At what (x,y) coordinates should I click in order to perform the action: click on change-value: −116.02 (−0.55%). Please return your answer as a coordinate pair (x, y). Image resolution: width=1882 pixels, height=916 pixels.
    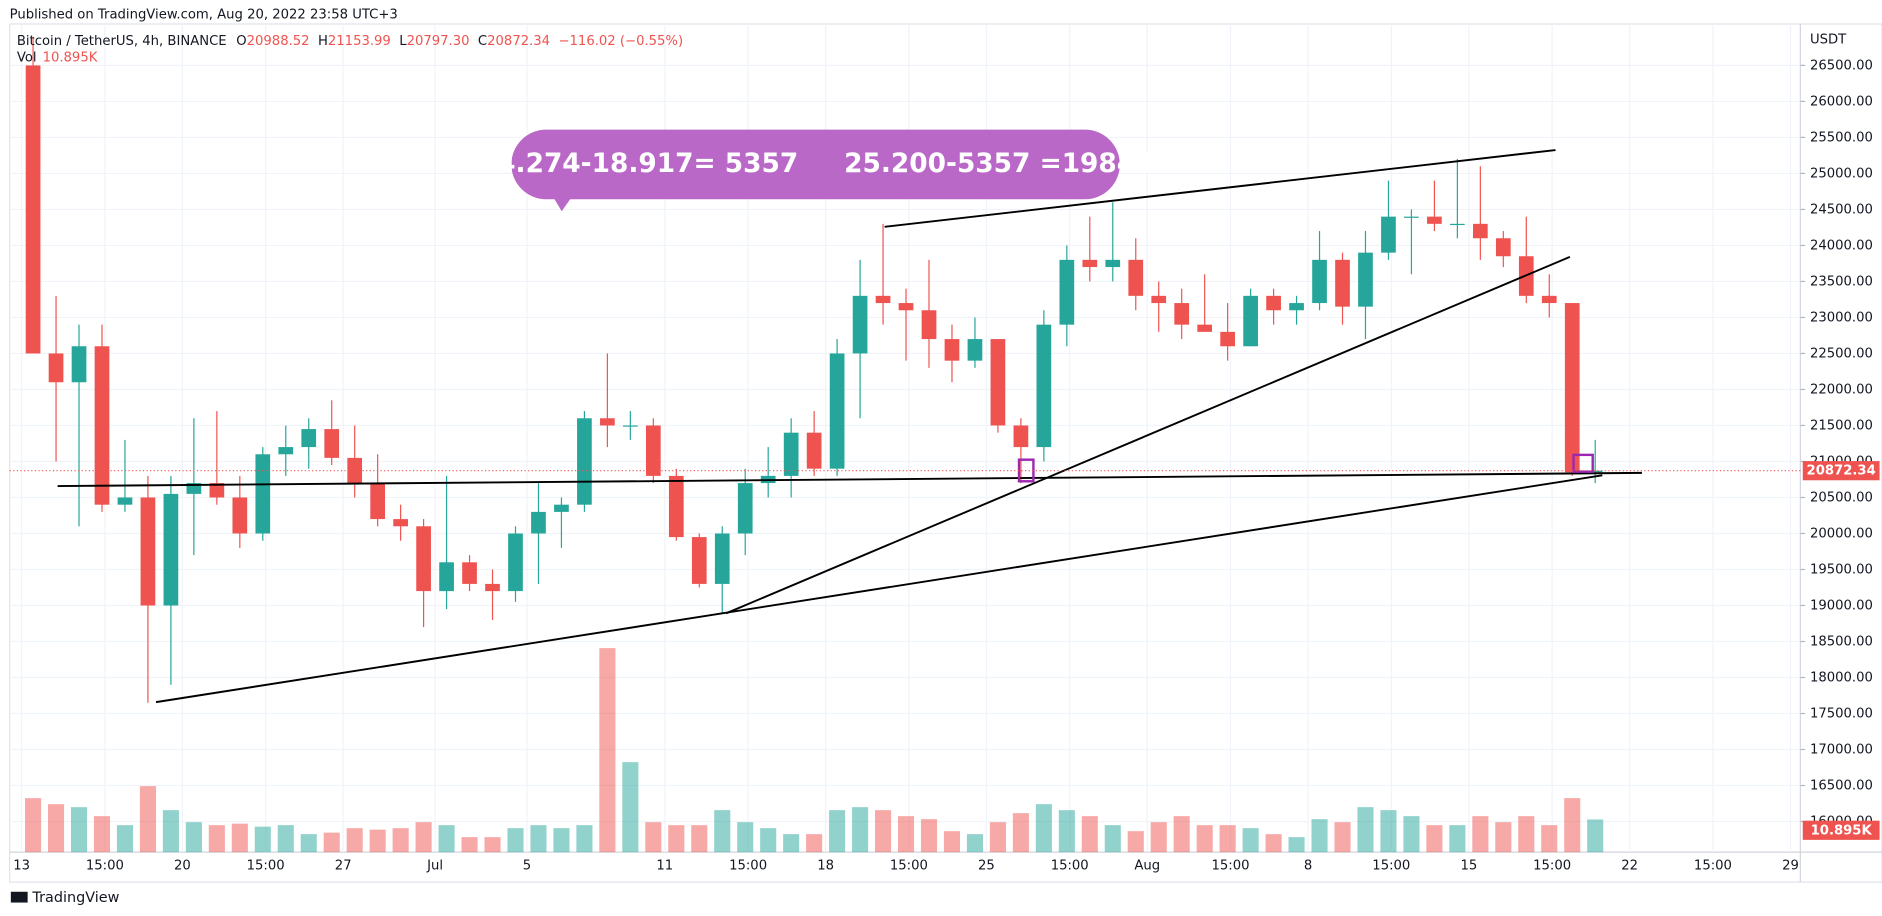
    Looking at the image, I should click on (620, 41).